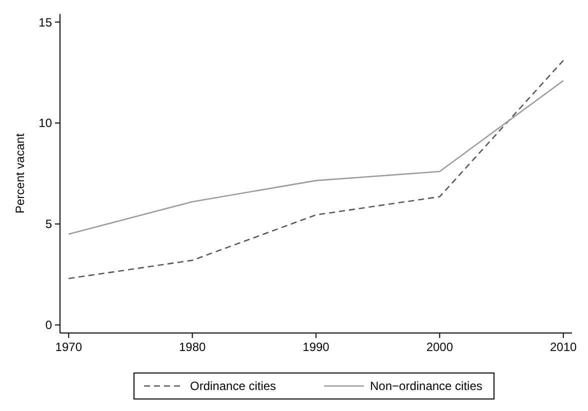  What do you see at coordinates (426, 386) in the screenshot?
I see `legend-label: Non−ordinance cities` at bounding box center [426, 386].